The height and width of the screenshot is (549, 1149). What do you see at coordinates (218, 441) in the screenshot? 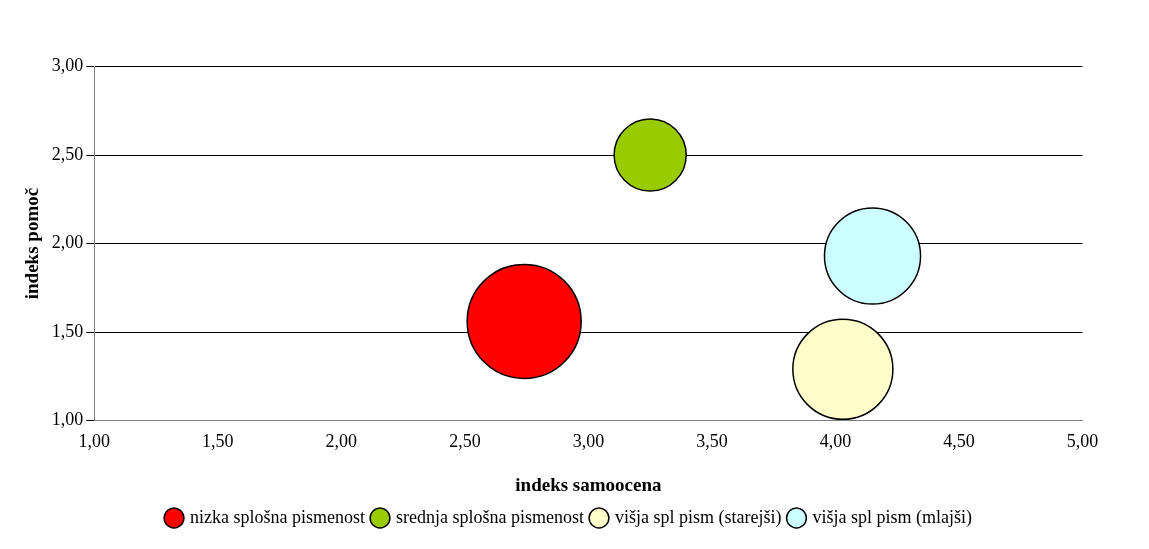
I see `x-tick-label: 1,50` at bounding box center [218, 441].